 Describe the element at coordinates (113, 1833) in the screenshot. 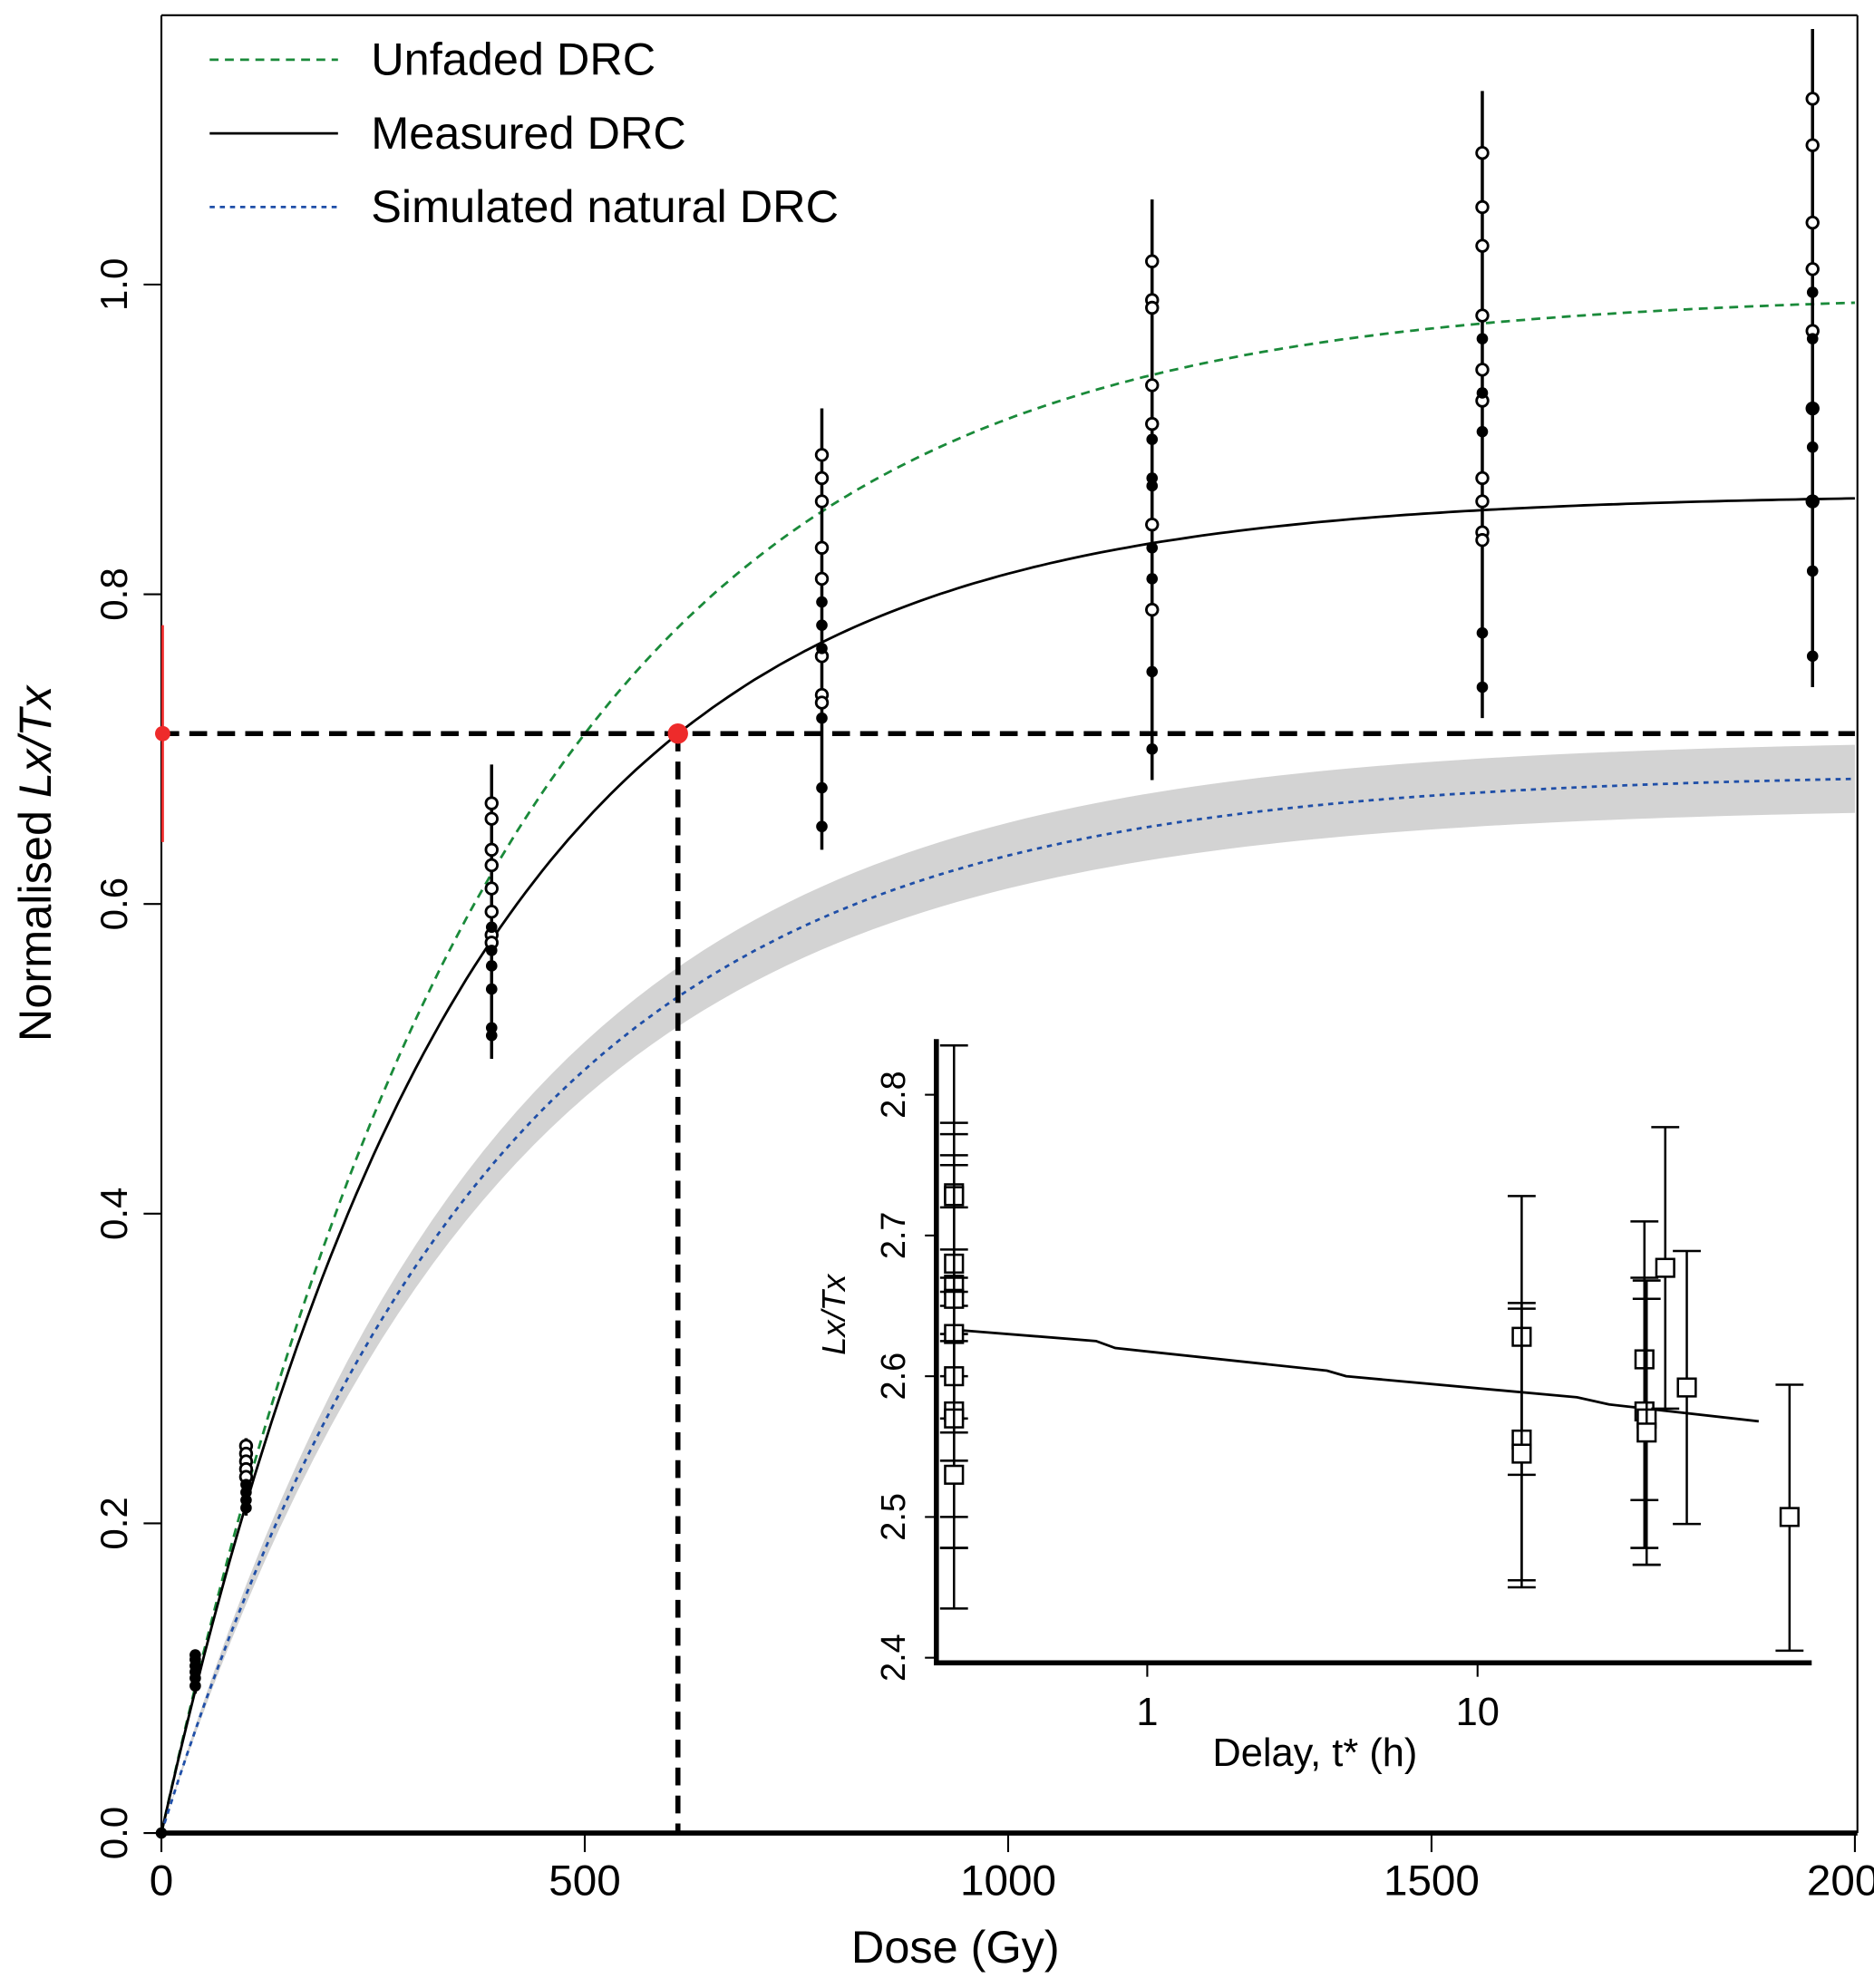

I see `y-tick-label: 0.0` at that location.